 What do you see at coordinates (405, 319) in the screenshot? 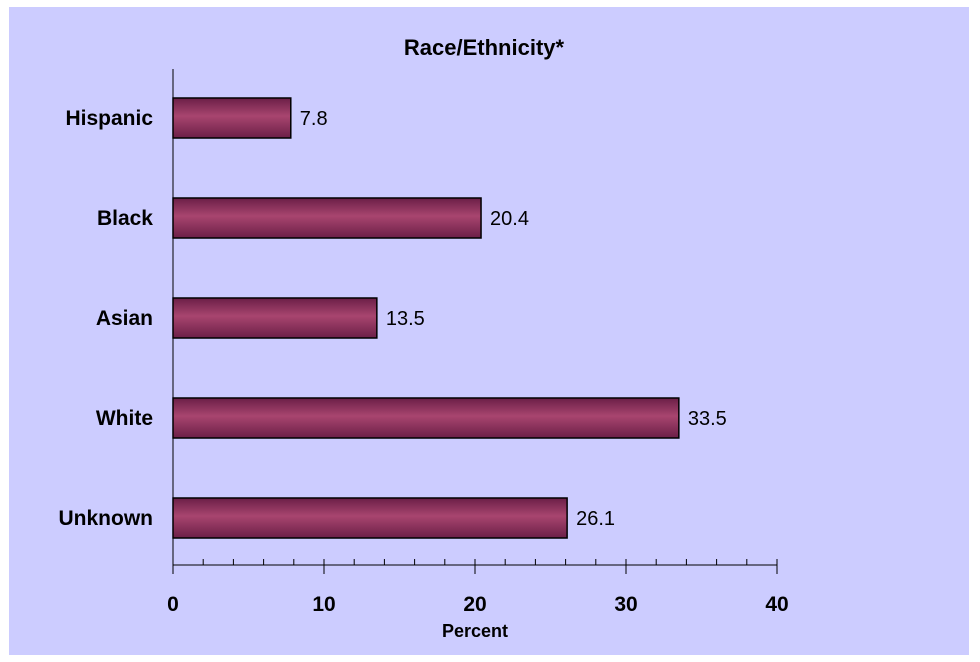
I see `value-label-asian: 13.5` at bounding box center [405, 319].